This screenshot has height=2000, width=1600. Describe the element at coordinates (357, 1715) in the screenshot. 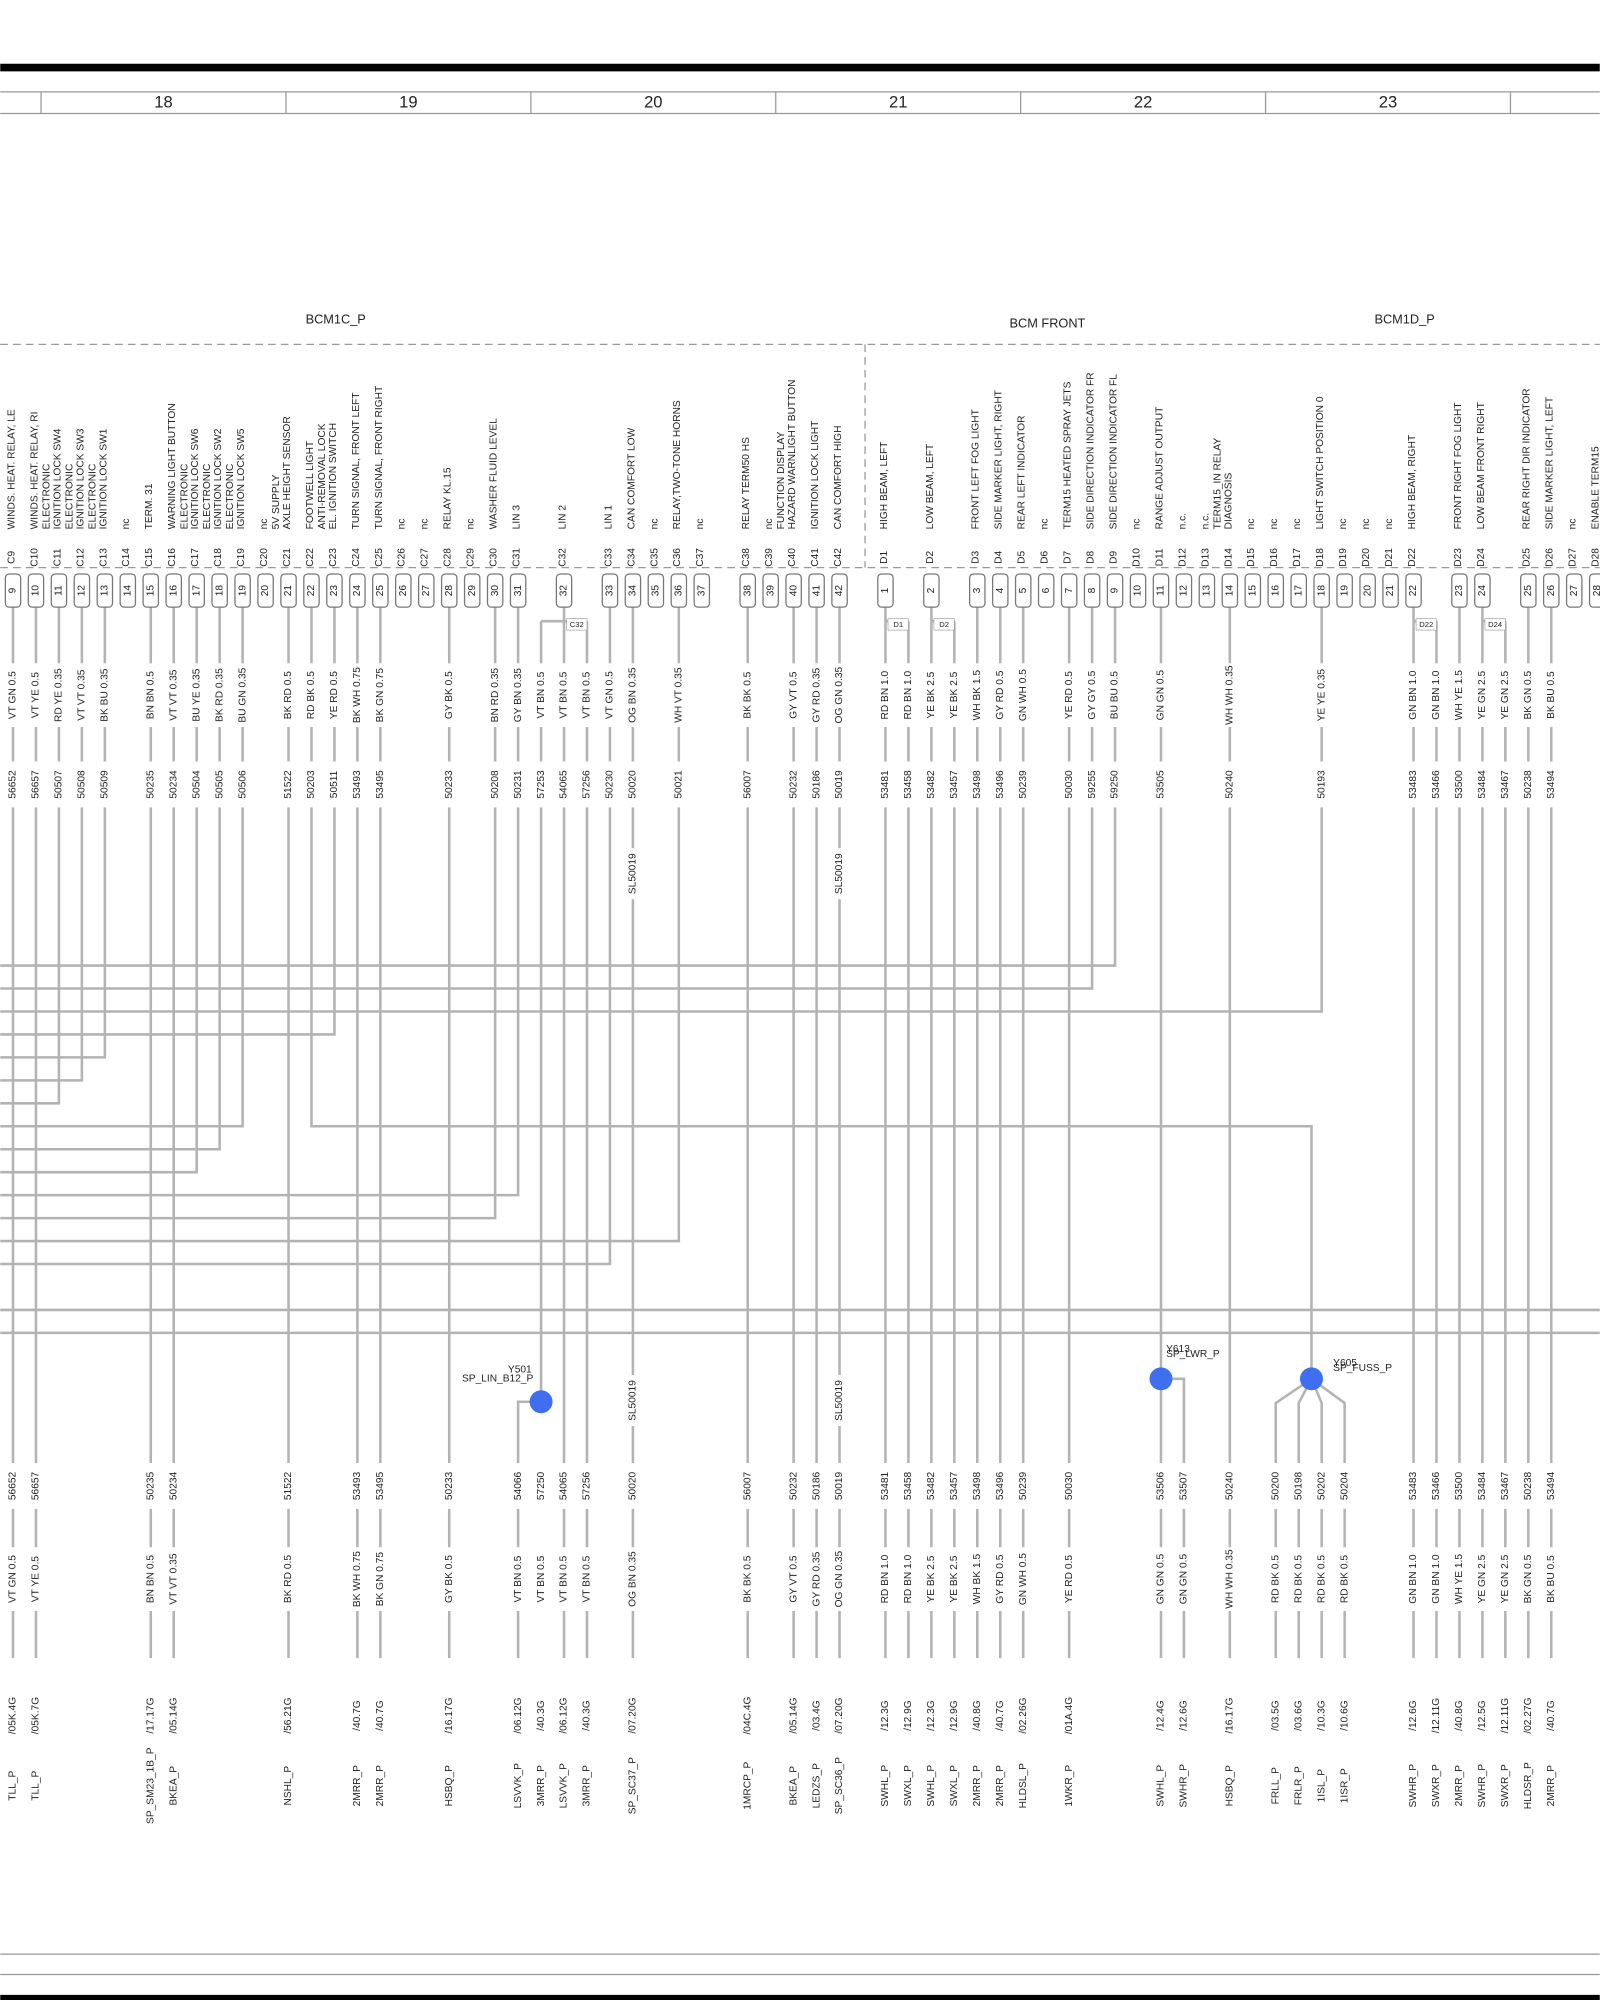

I see `harness-reference: /40.7G` at that location.